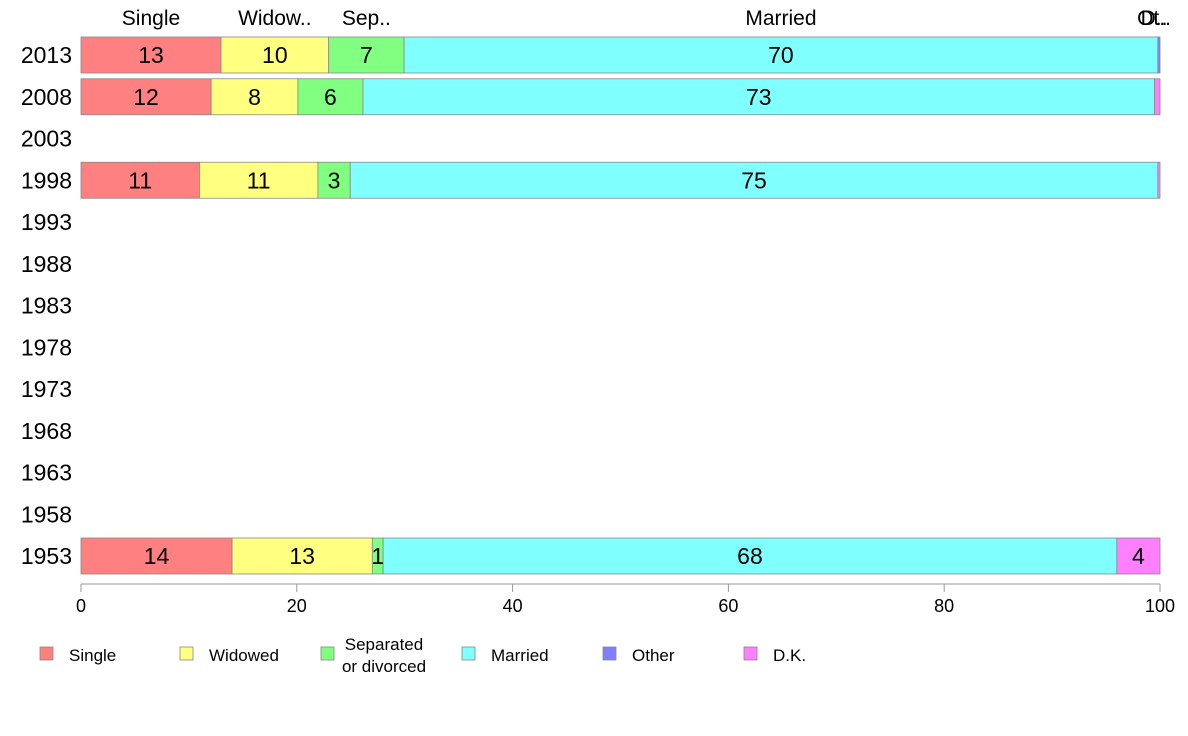 The width and height of the screenshot is (1188, 736). Describe the element at coordinates (1160, 606) in the screenshot. I see `x-tick-label: 100` at that location.